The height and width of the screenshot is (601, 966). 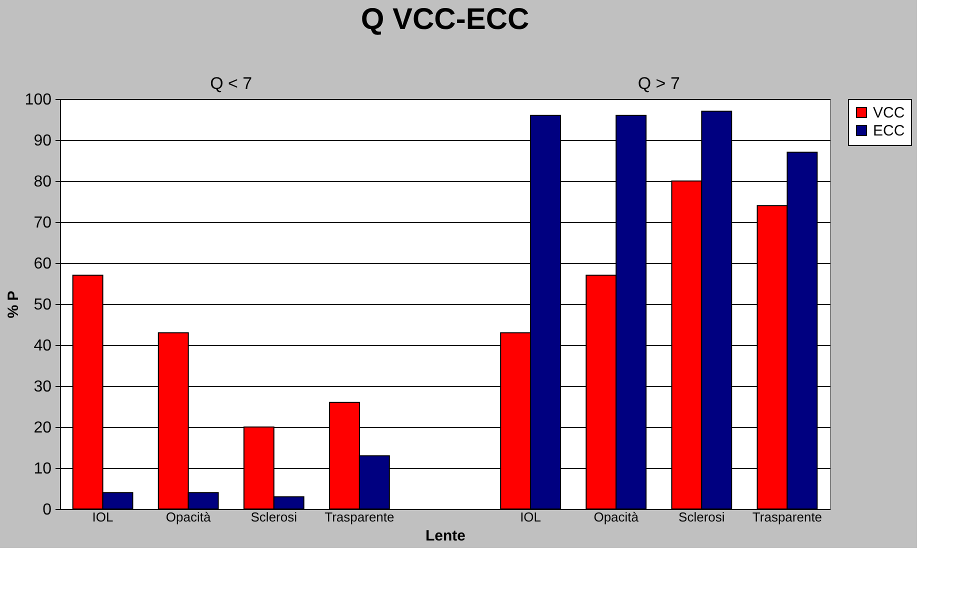 I want to click on y-tick-label: 30, so click(x=43, y=387).